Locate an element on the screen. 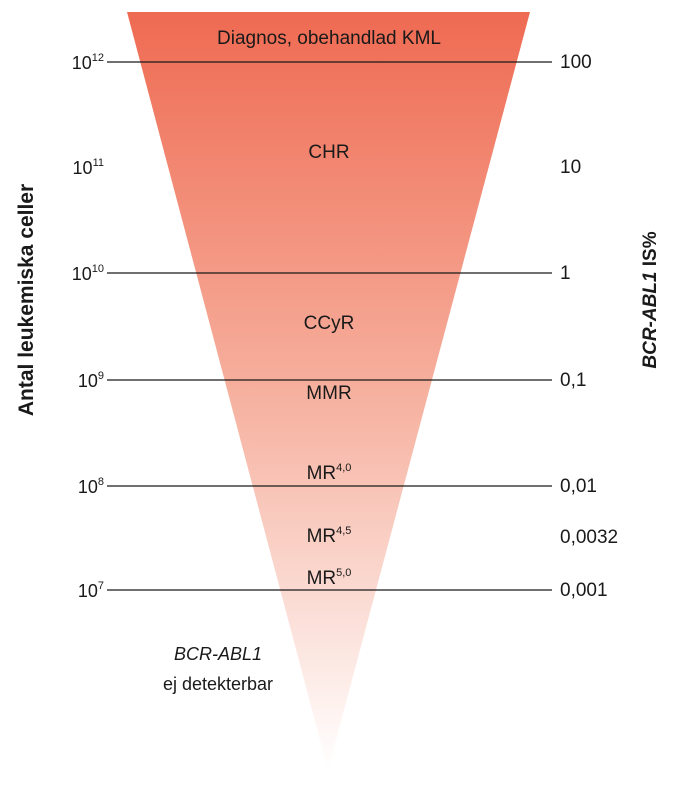 This screenshot has width=675, height=790. left-tick-label: 10⁷ is located at coordinates (91, 590).